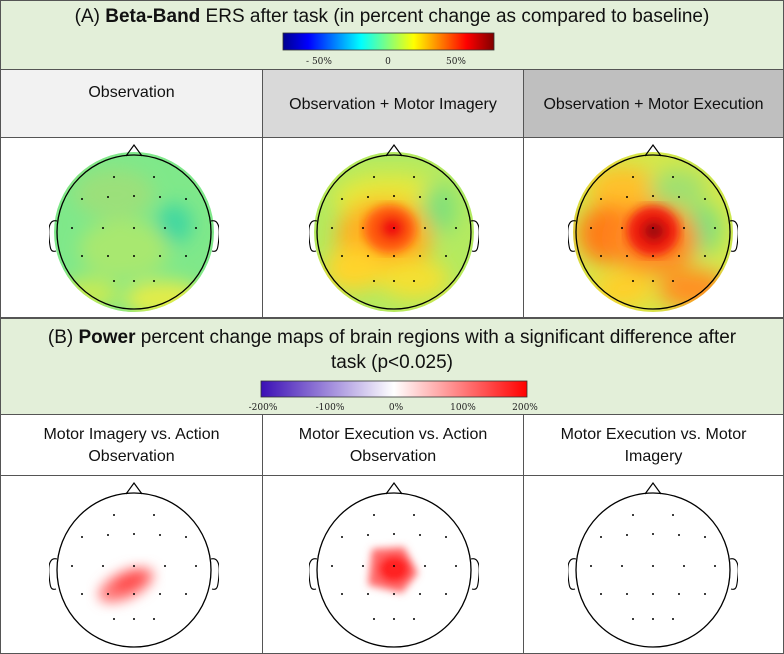 Image resolution: width=784 pixels, height=654 pixels. I want to click on cbar-b-tick-neg200: -200%, so click(263, 408).